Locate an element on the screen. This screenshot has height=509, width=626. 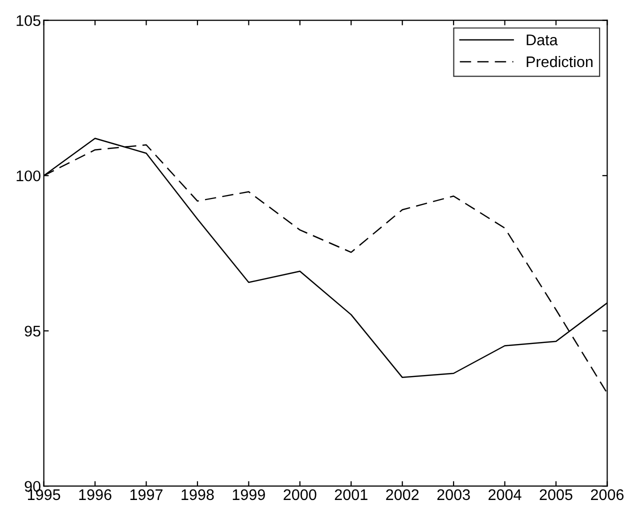
y-tick-label: 105 is located at coordinates (28, 20).